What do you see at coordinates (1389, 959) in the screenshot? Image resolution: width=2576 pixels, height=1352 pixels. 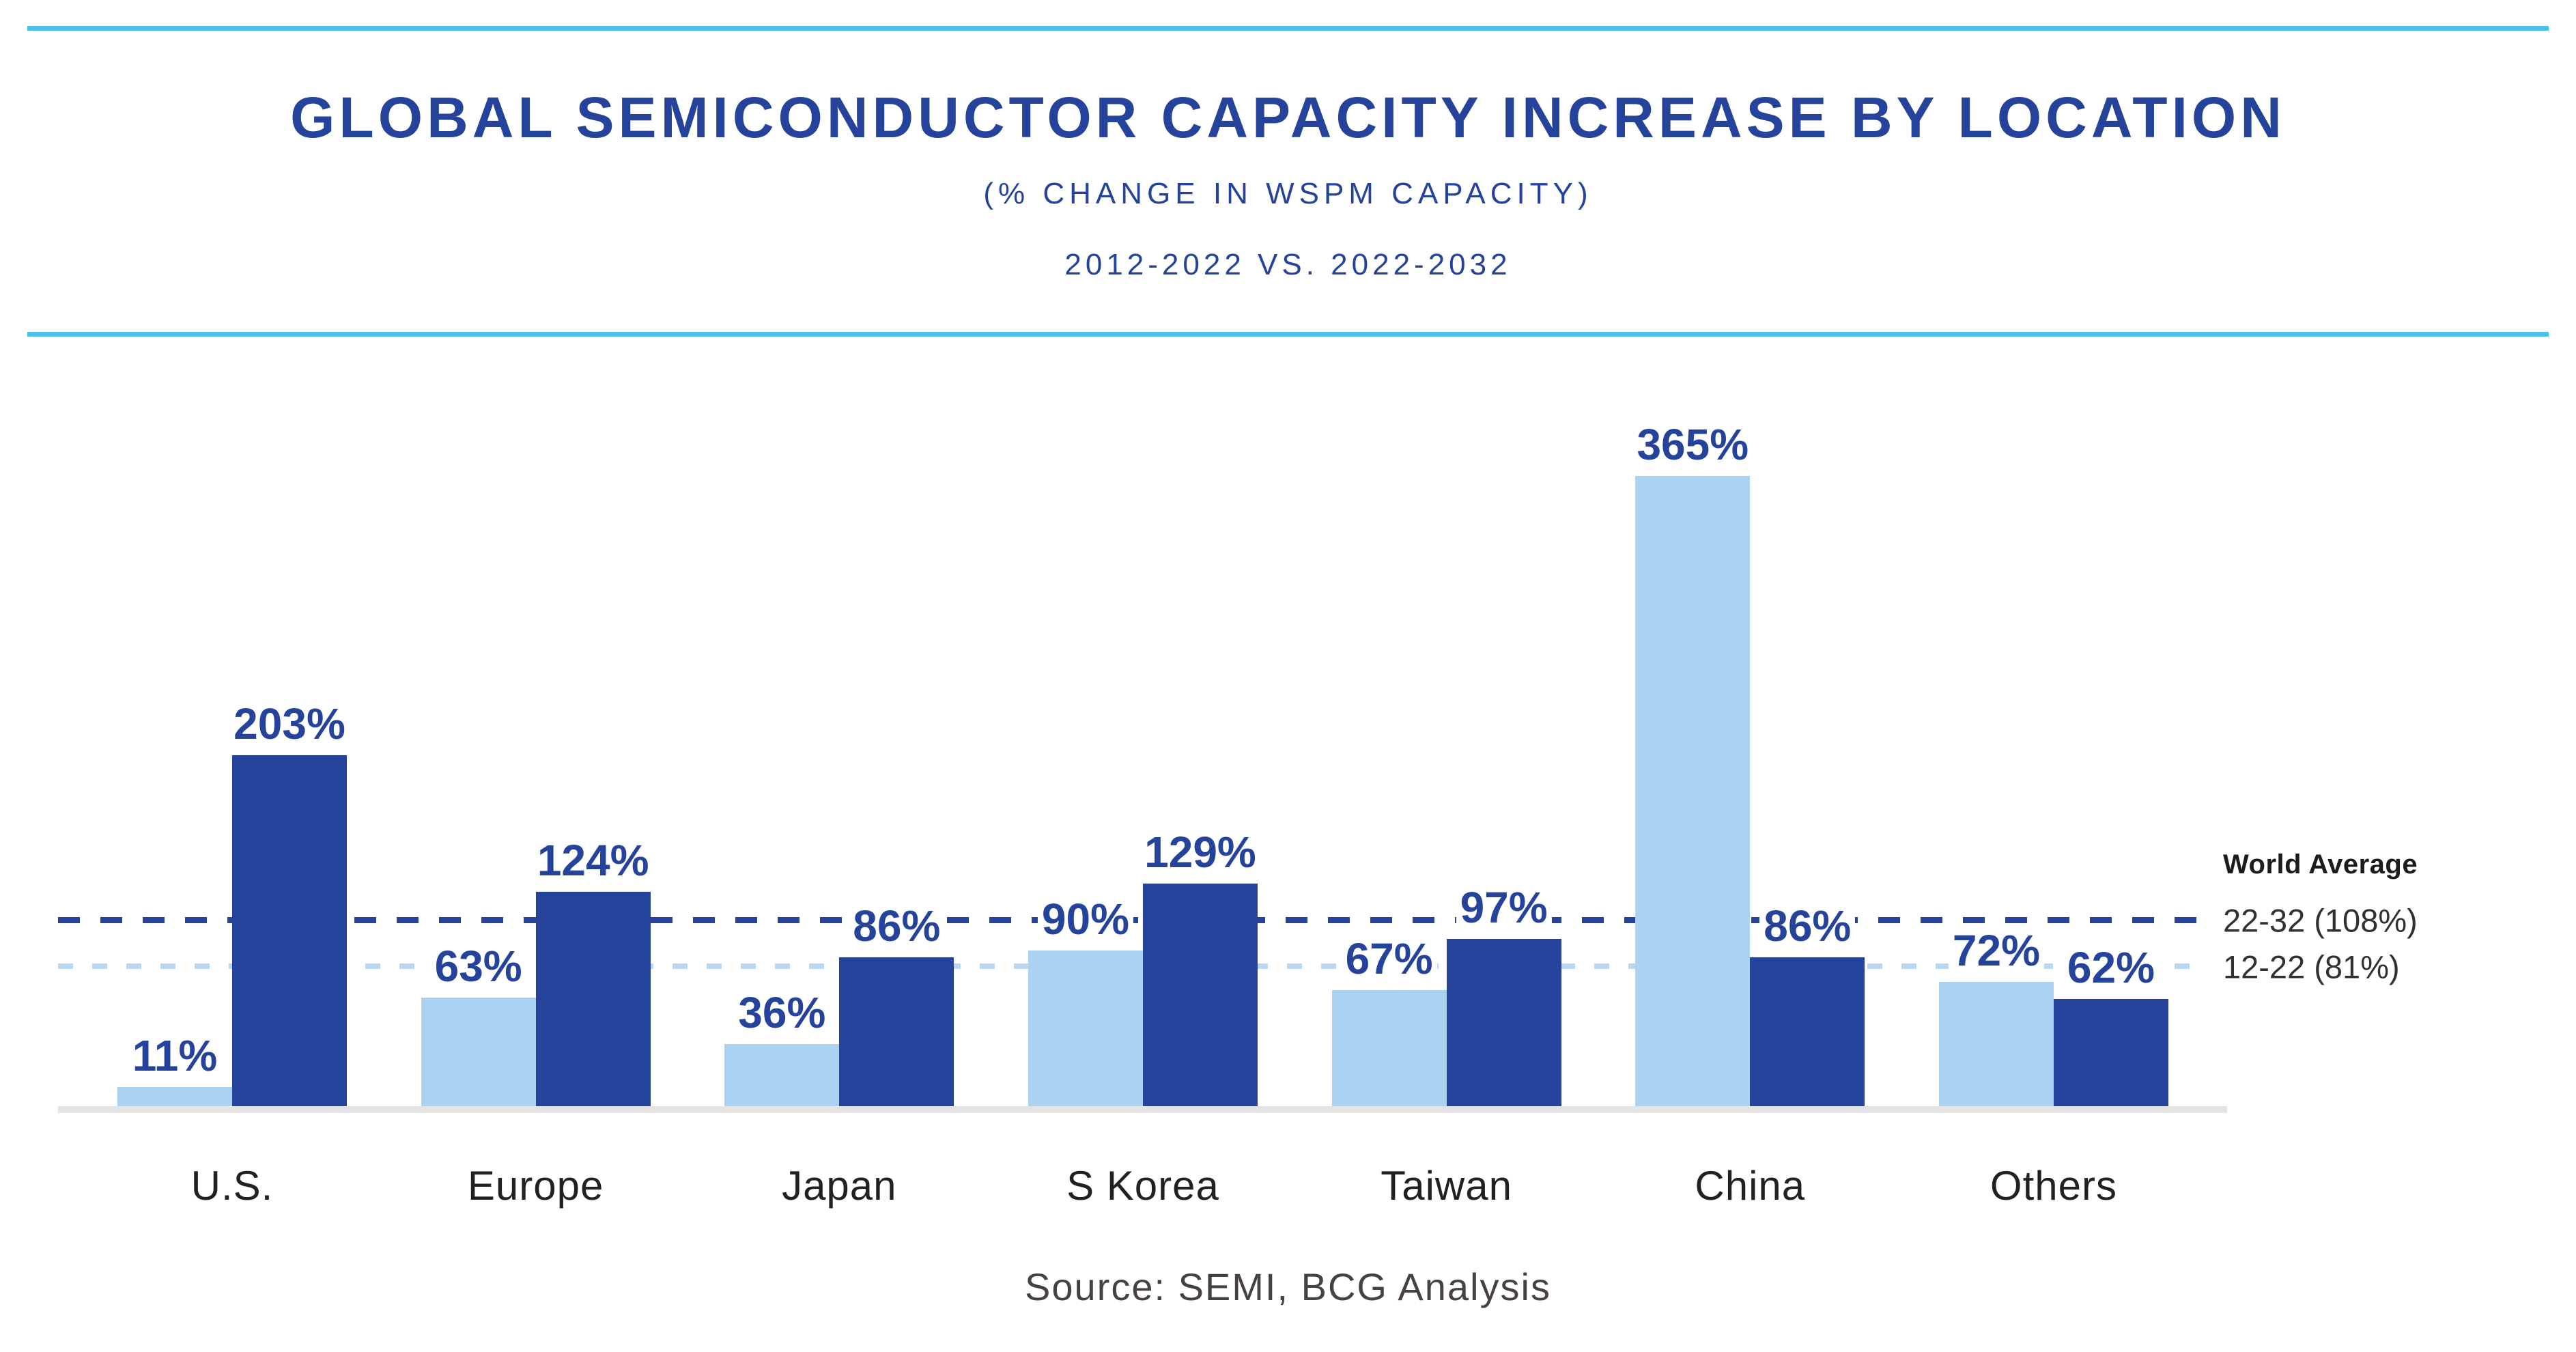 I see `bar-value-label: 67%` at bounding box center [1389, 959].